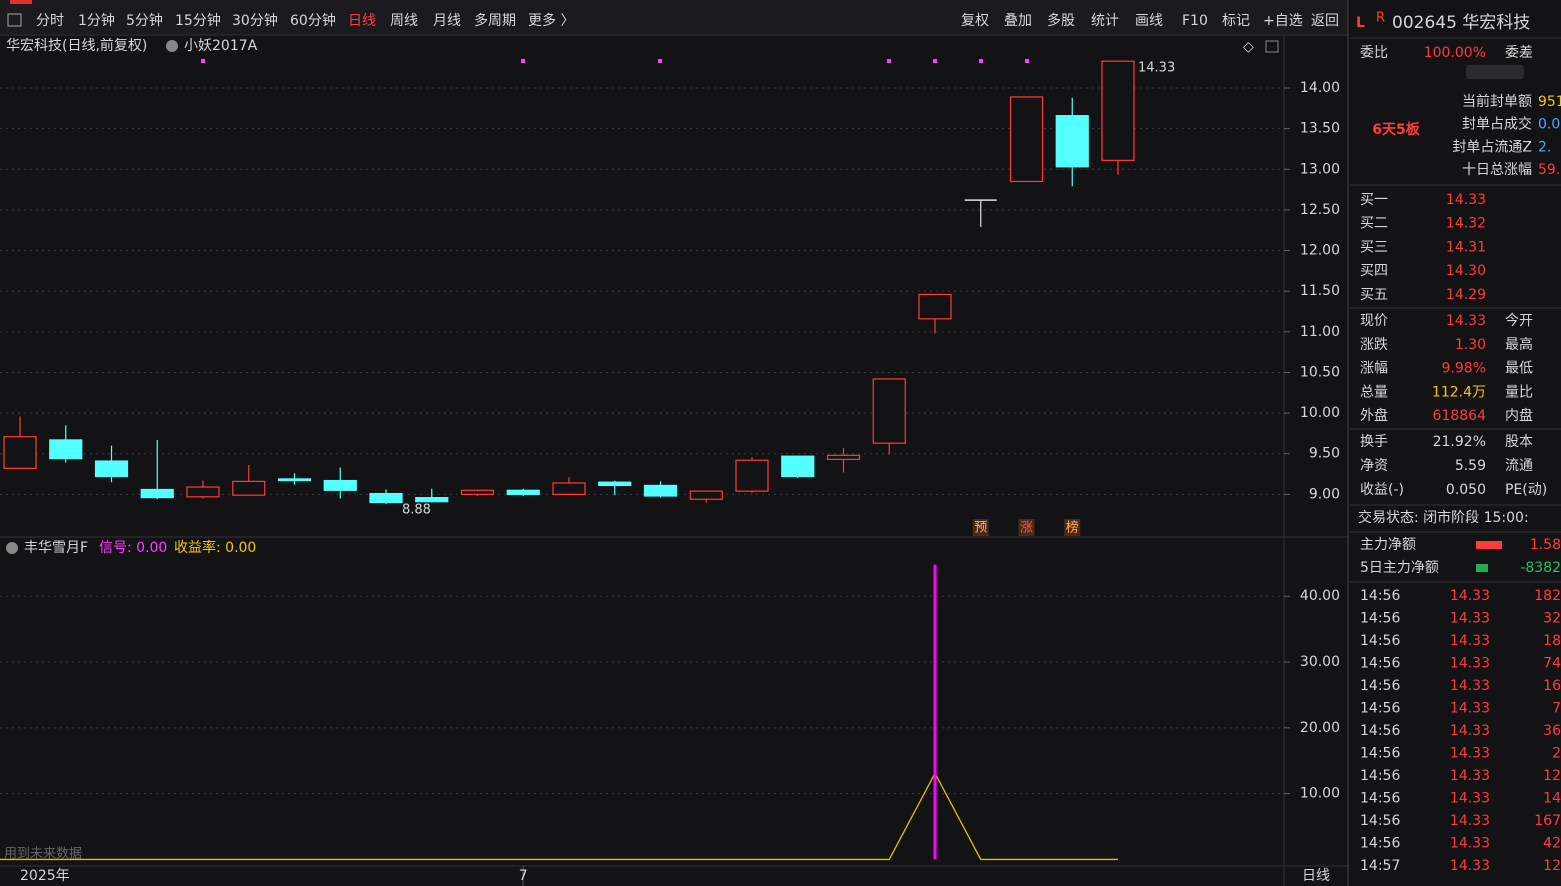 Image resolution: width=1561 pixels, height=886 pixels. What do you see at coordinates (50, 21) in the screenshot?
I see `period-tab: 分时` at bounding box center [50, 21].